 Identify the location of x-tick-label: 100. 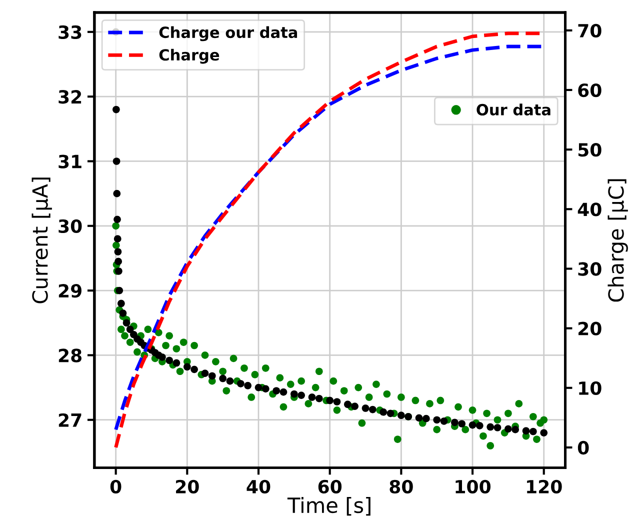
(473, 487).